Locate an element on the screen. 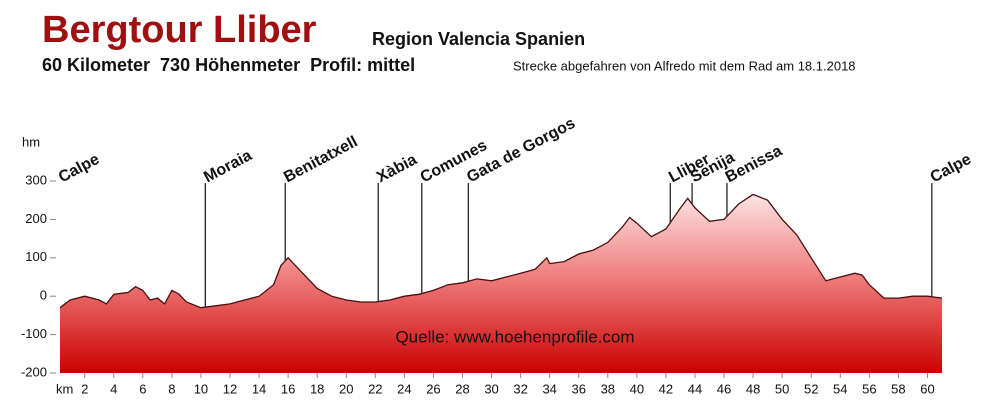 The height and width of the screenshot is (404, 1000). x-tick-label: 12 is located at coordinates (230, 388).